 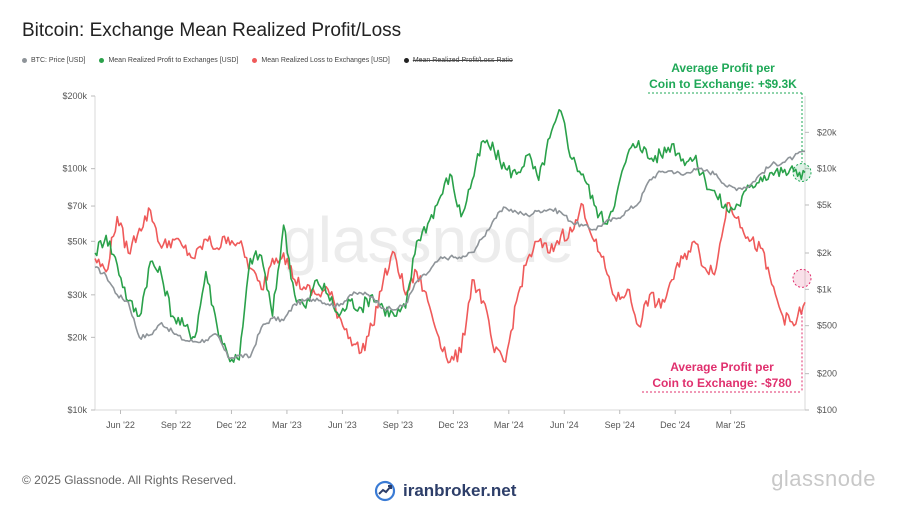 What do you see at coordinates (406, 60) in the screenshot?
I see `legend-dot-ratio` at bounding box center [406, 60].